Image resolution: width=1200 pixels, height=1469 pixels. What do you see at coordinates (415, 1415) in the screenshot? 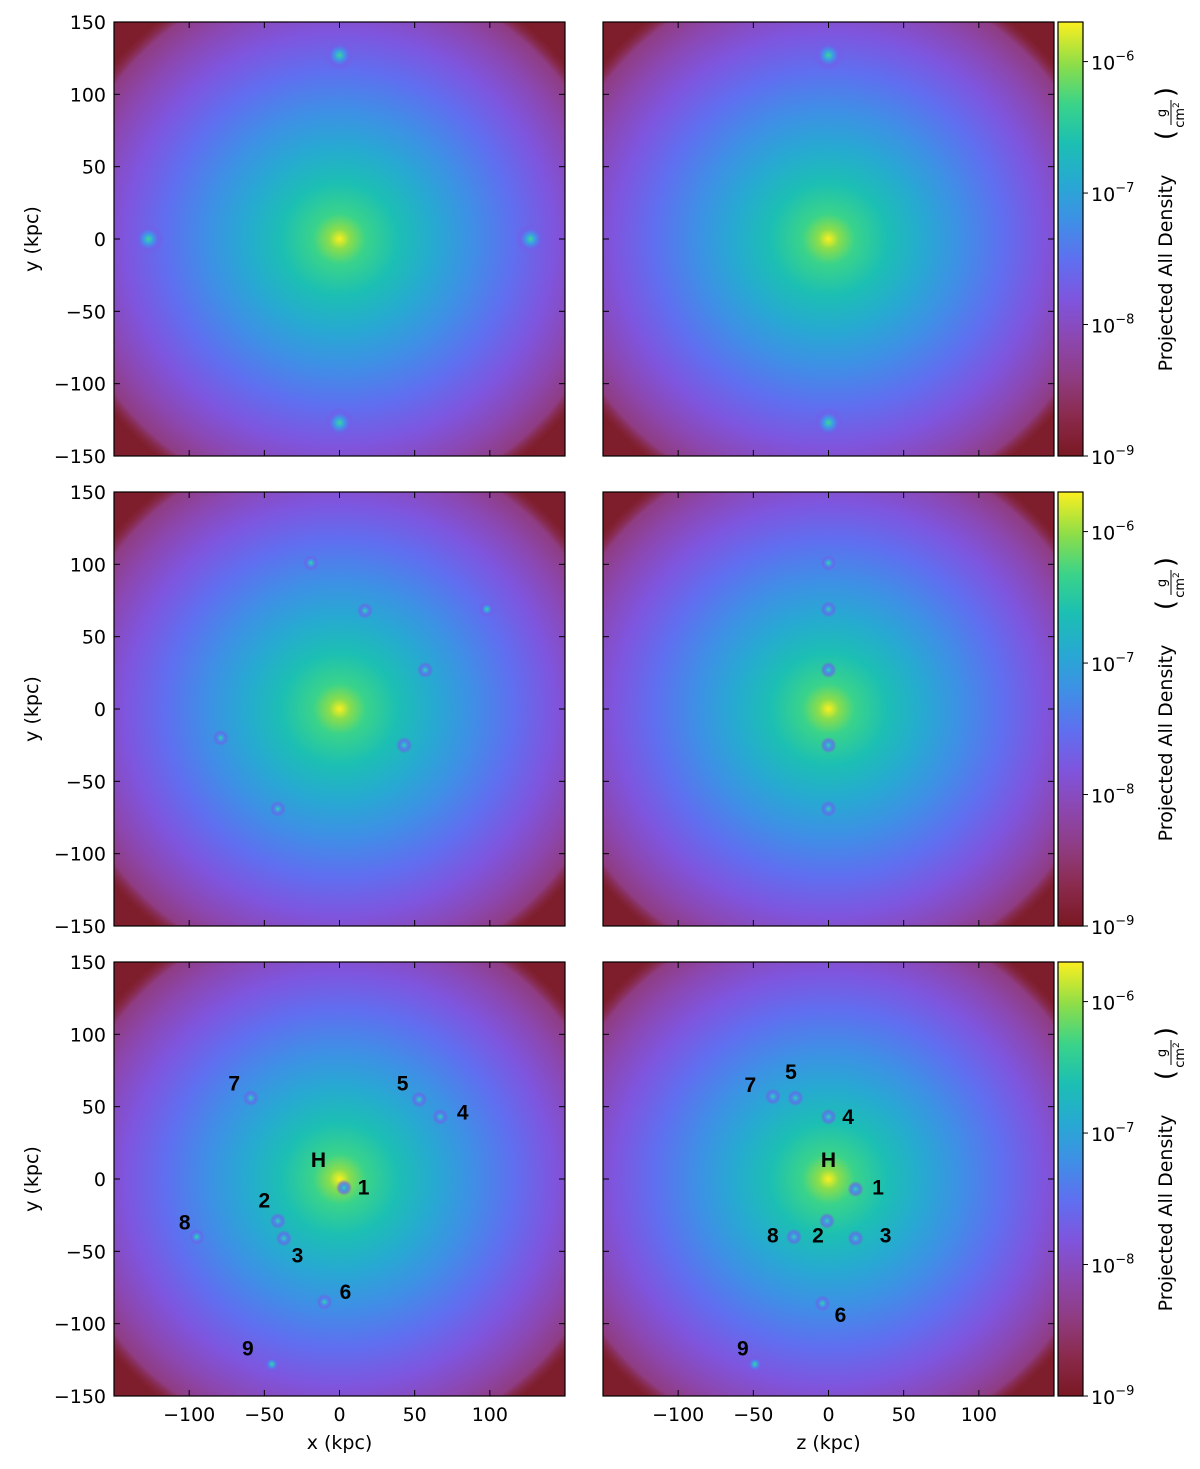
I see `x-tick-label: 50` at bounding box center [415, 1415].